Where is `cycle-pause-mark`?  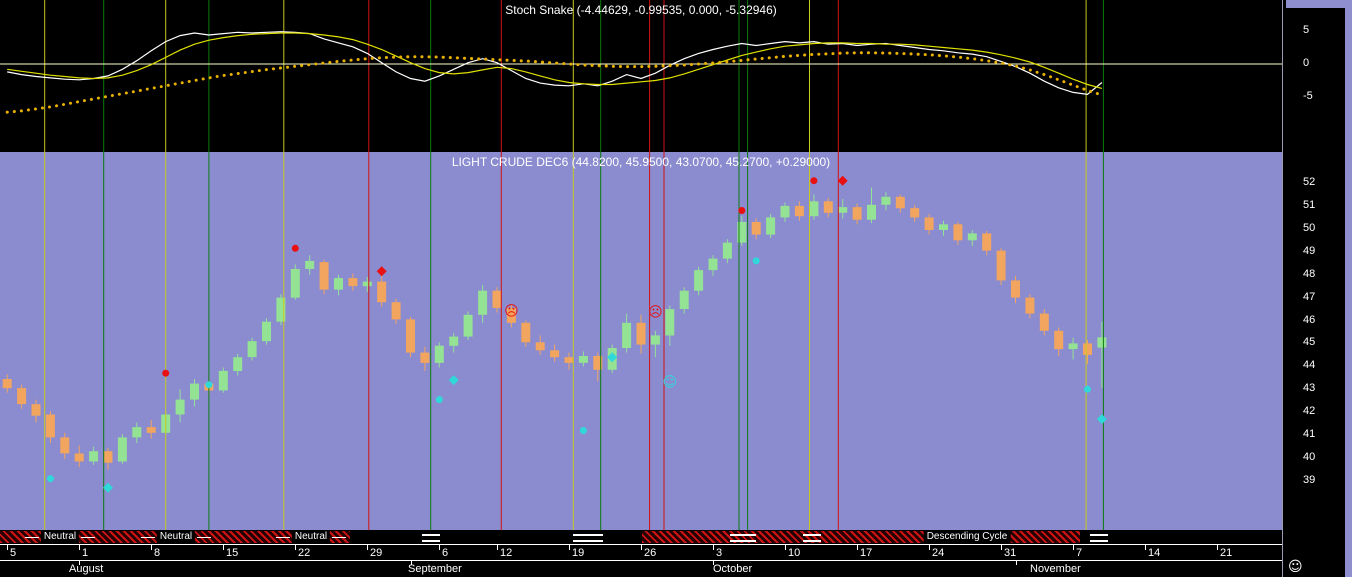 cycle-pause-mark is located at coordinates (588, 538).